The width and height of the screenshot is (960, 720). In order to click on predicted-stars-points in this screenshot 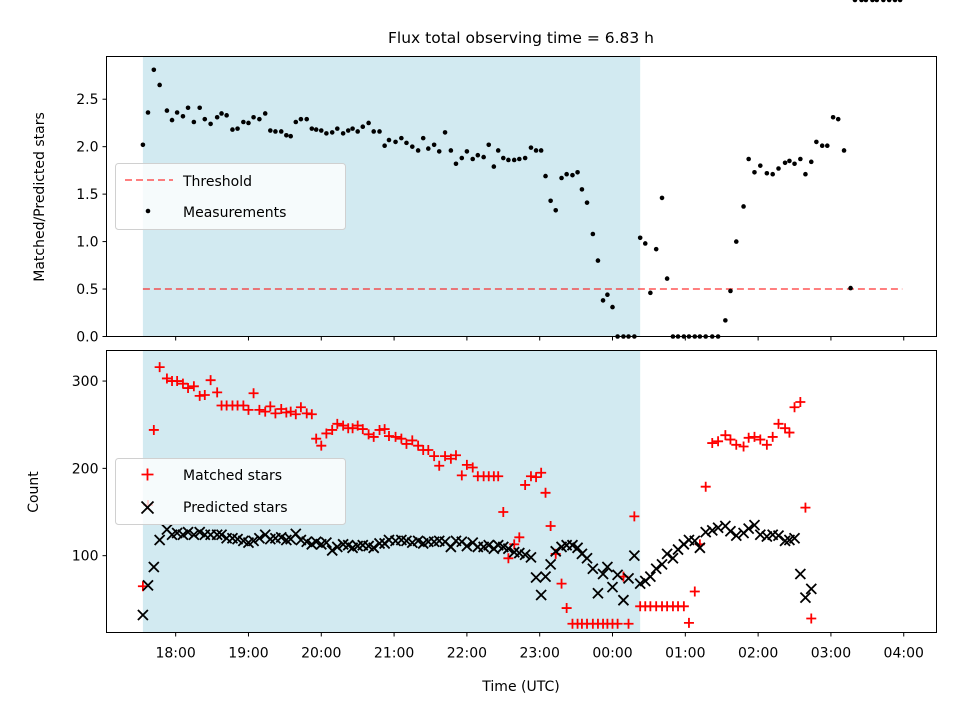, I will do `click(477, 570)`.